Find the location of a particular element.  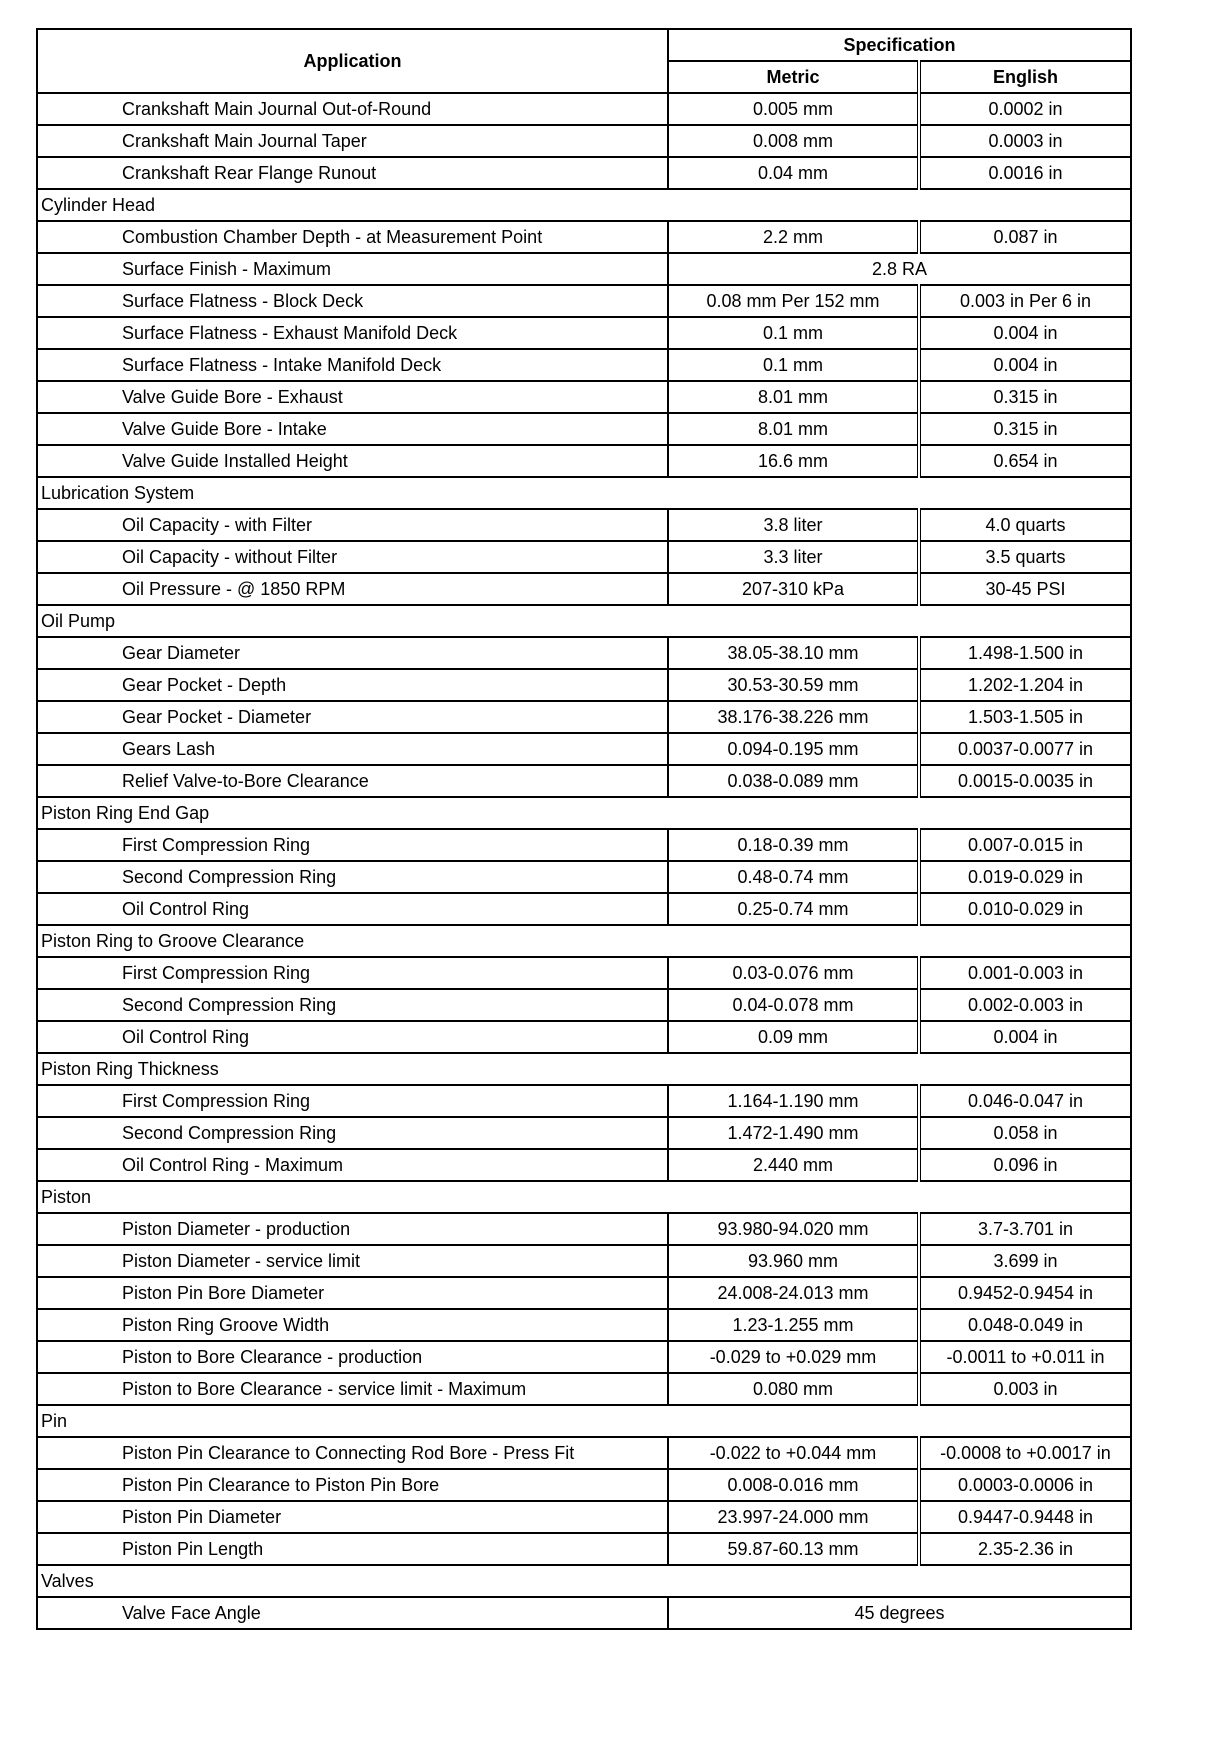

english-cell: 0.9452-0.9454 in is located at coordinates (1025, 1293).